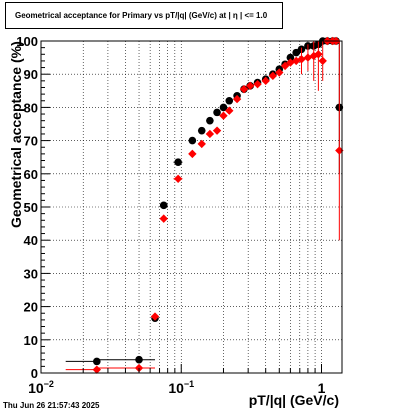  I want to click on y-tick-label: 80, so click(31, 107).